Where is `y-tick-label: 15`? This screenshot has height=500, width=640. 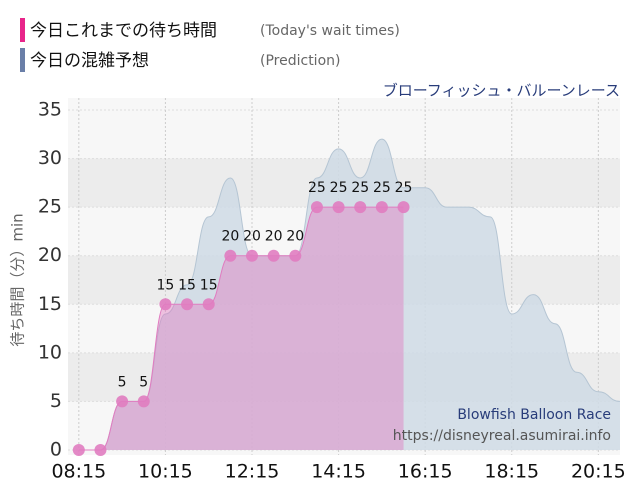 y-tick-label: 15 is located at coordinates (50, 304).